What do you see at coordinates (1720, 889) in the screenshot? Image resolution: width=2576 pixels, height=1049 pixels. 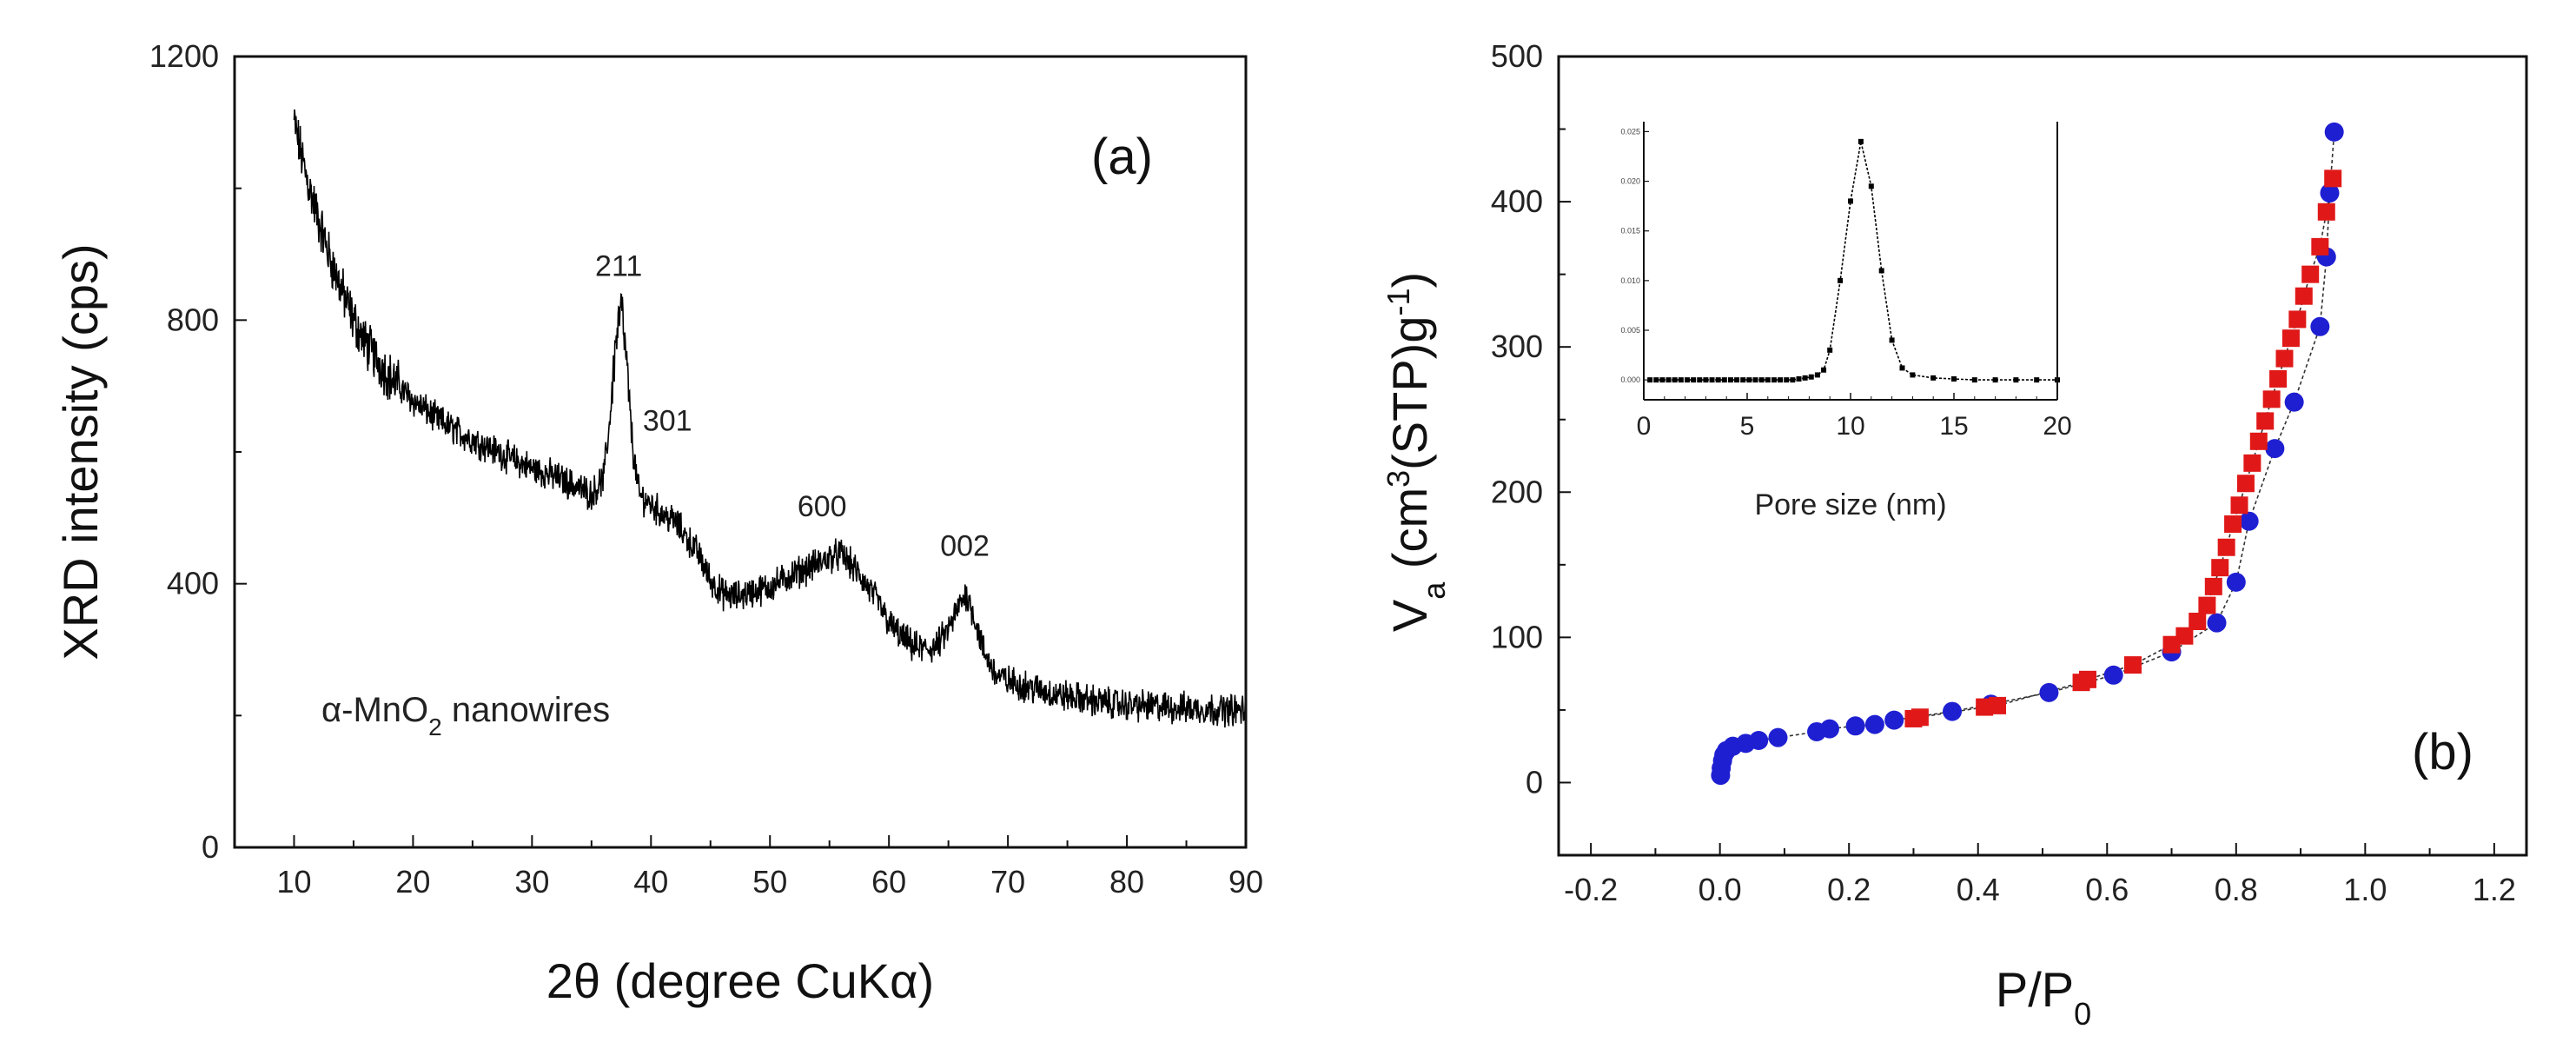 I see `panel-b-x-tick-label: 0.0` at bounding box center [1720, 889].